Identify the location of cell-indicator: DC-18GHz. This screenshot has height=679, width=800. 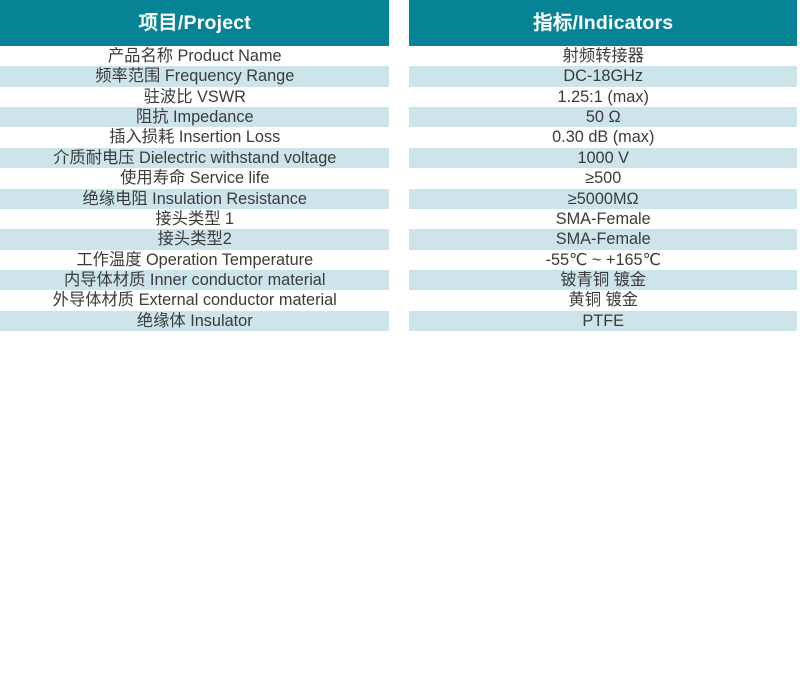
(603, 76).